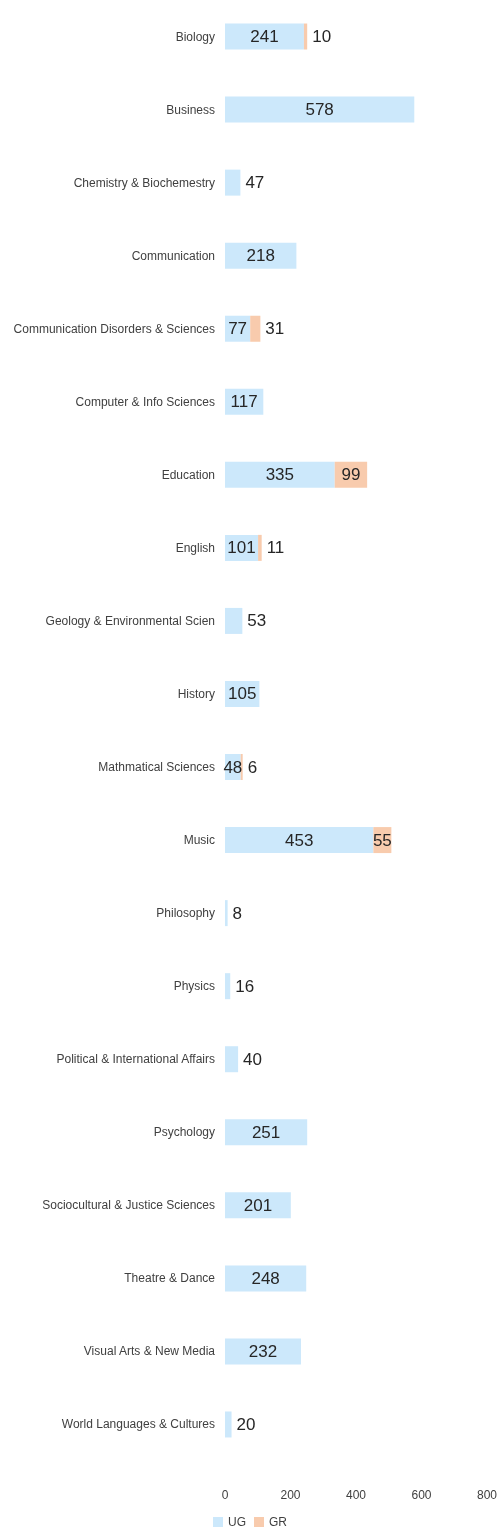  What do you see at coordinates (195, 547) in the screenshot?
I see `y-tick-label: English` at bounding box center [195, 547].